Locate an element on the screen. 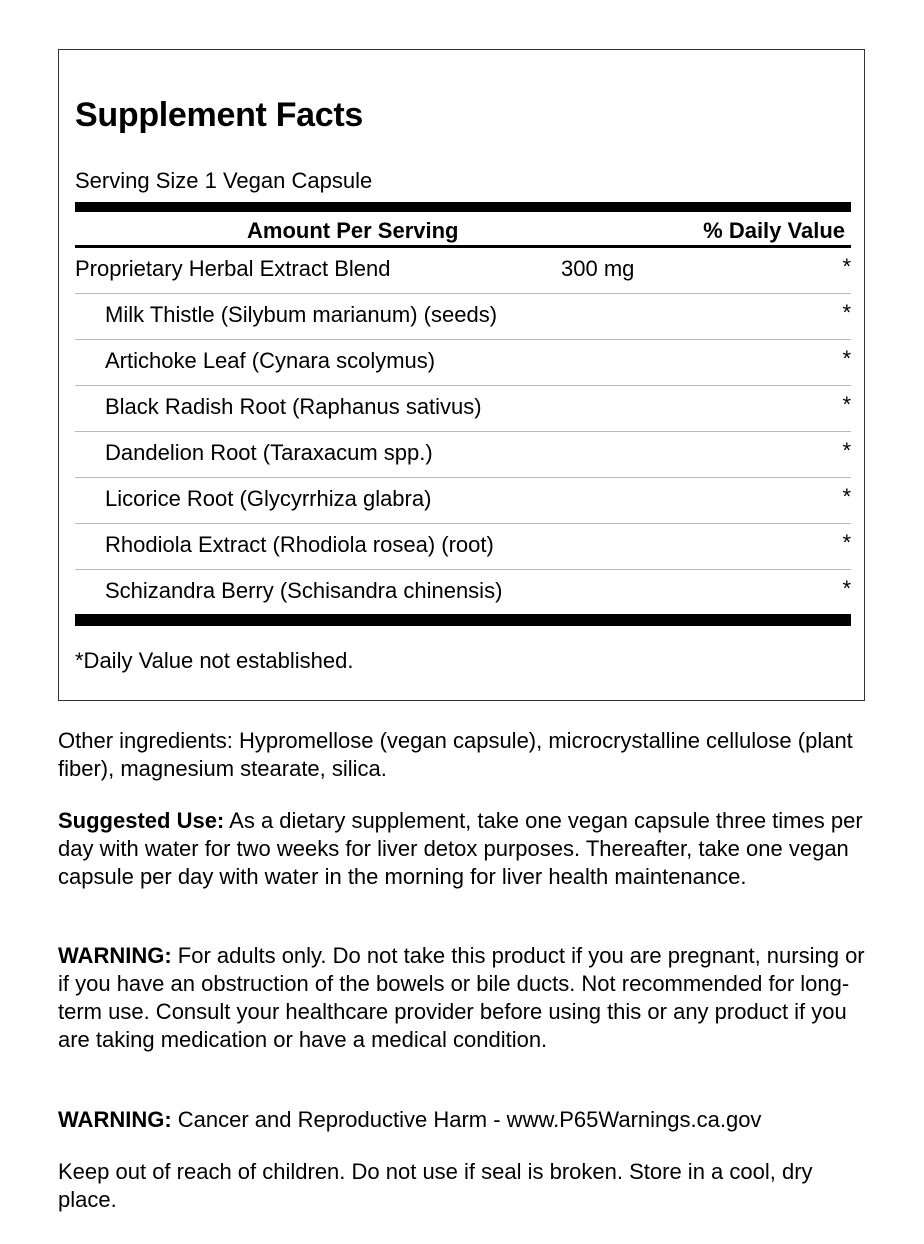  ingredient-name: Schizandra Berry (Schisandra chinensis) is located at coordinates (304, 590).